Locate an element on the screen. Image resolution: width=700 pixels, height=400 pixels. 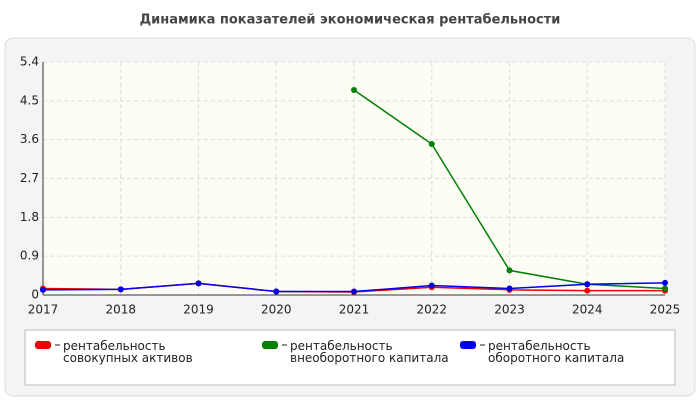
x-tick-label: 2024 is located at coordinates (587, 310).